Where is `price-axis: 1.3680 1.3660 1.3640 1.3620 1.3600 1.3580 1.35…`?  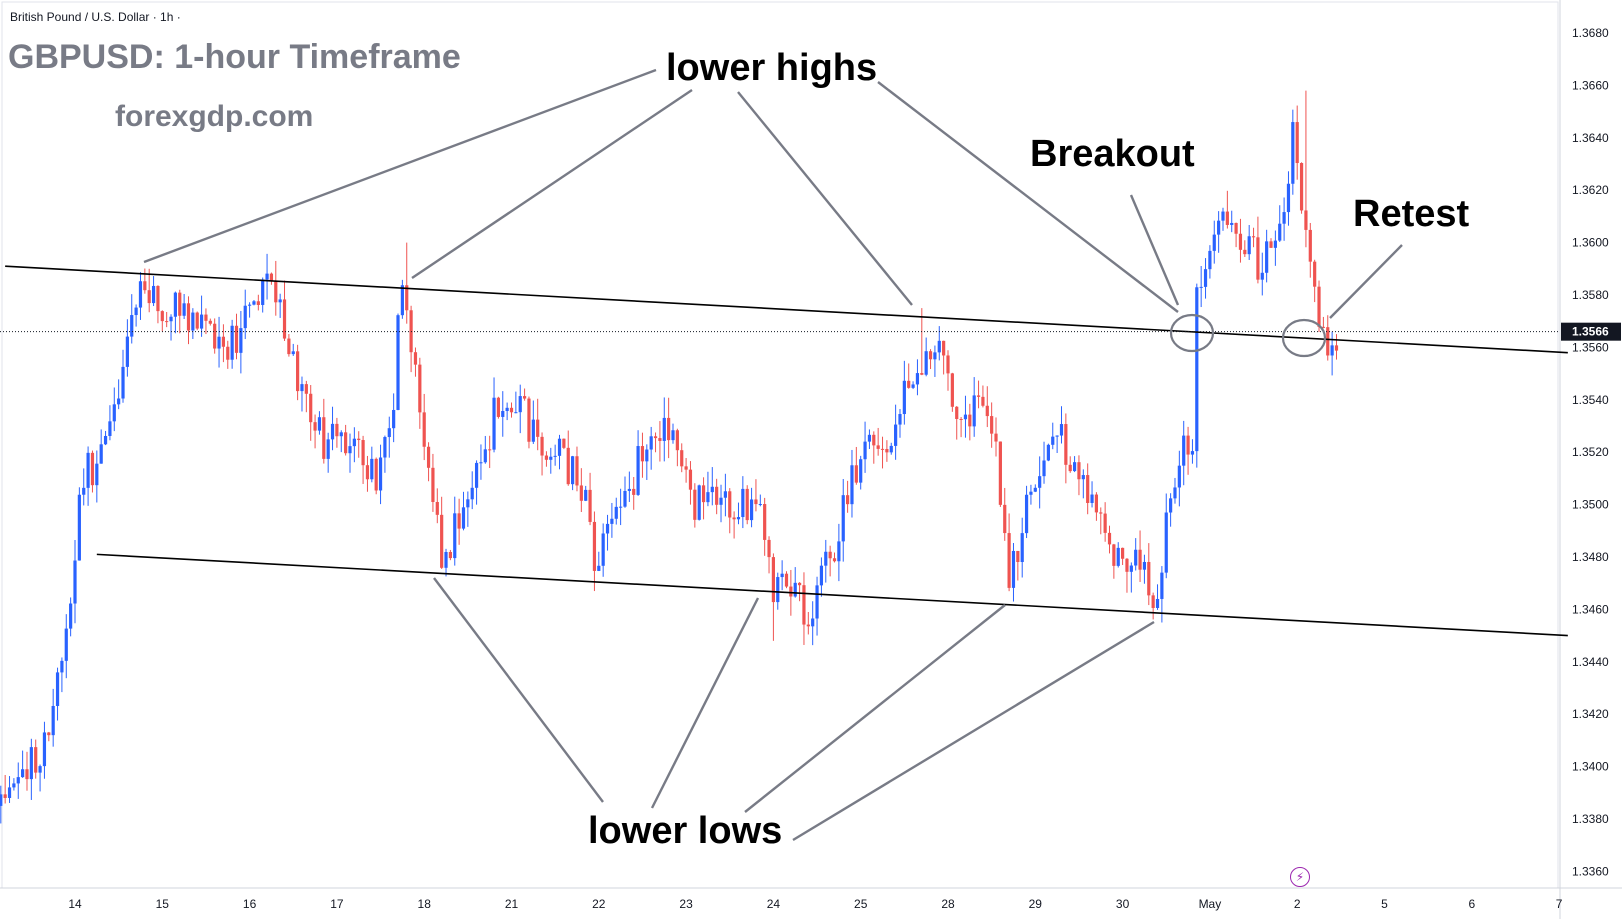
price-axis: 1.3680 1.3660 1.3640 1.3620 1.3600 1.3580 1.35… is located at coordinates (1591, 452).